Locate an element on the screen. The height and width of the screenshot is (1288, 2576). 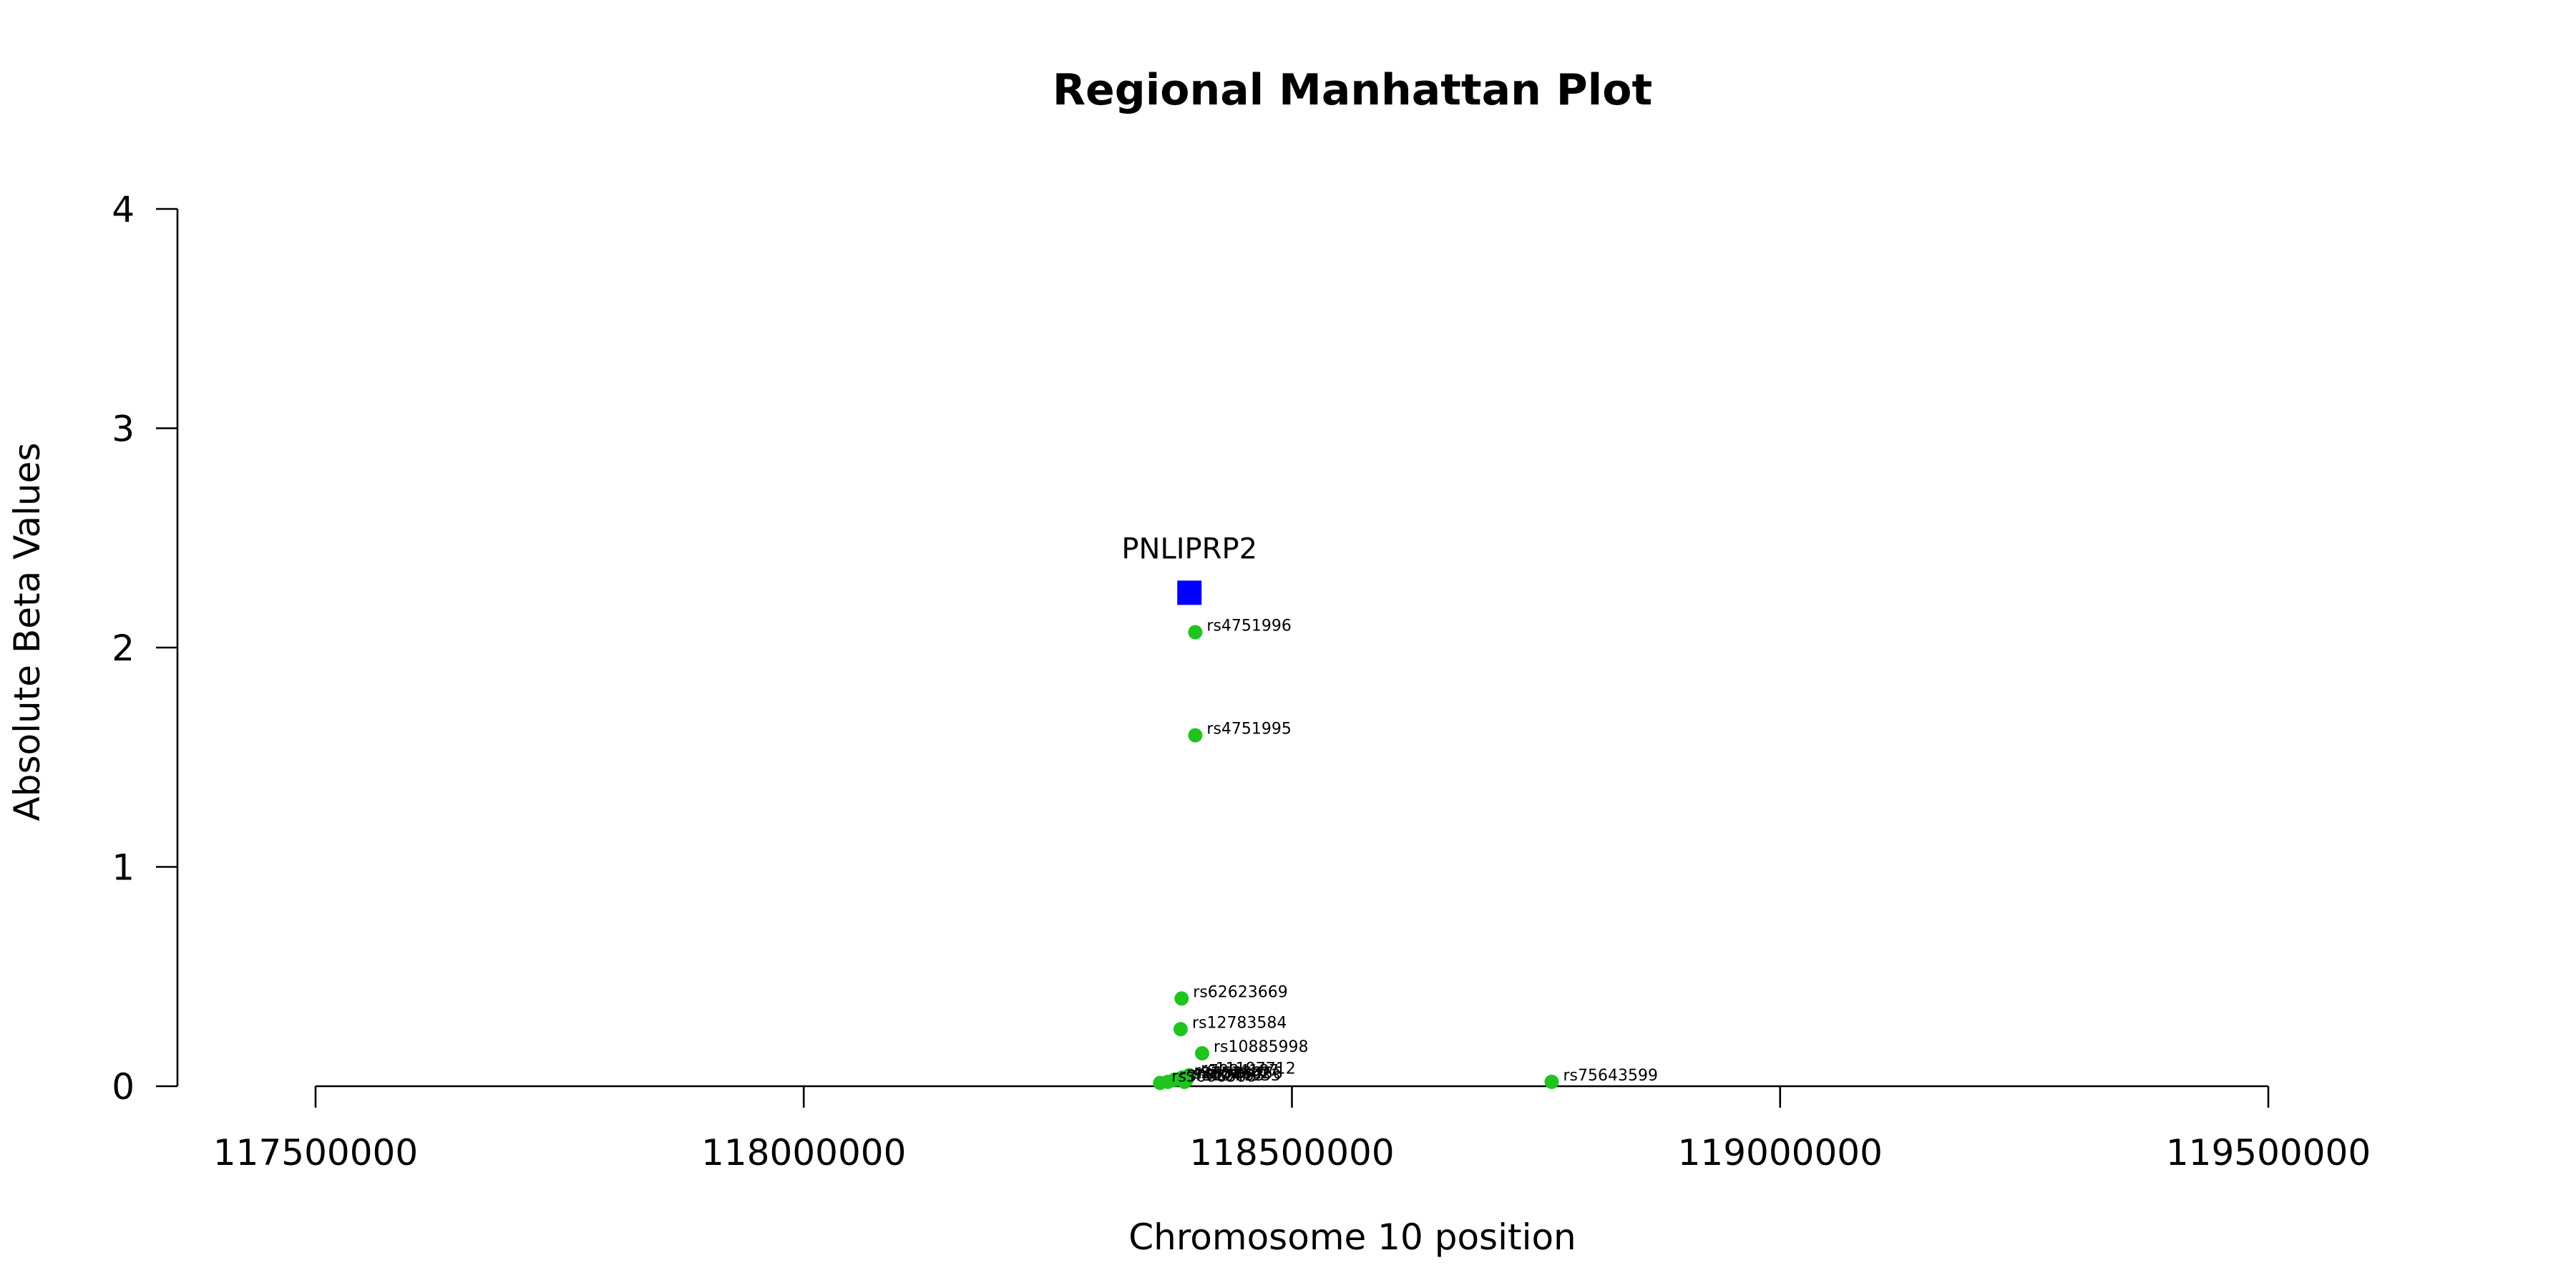
x-tick-label: 119500000 is located at coordinates (2268, 1153).